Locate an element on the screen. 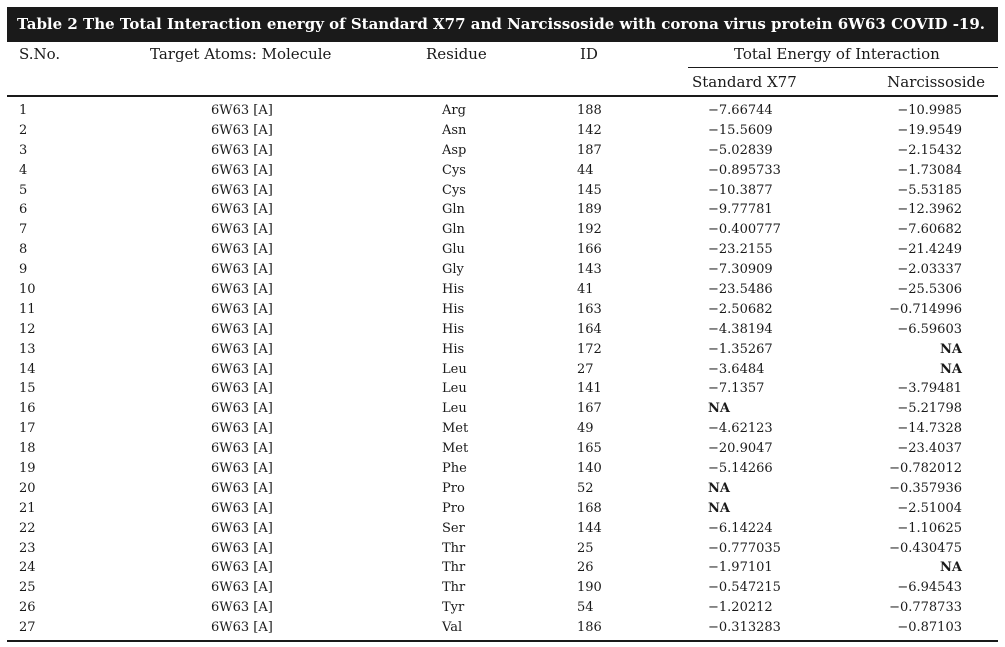 This screenshot has width=1005, height=647. table-row: 16 6W63 [A] Leu 167 NA −5.21798 is located at coordinates (502, 409).